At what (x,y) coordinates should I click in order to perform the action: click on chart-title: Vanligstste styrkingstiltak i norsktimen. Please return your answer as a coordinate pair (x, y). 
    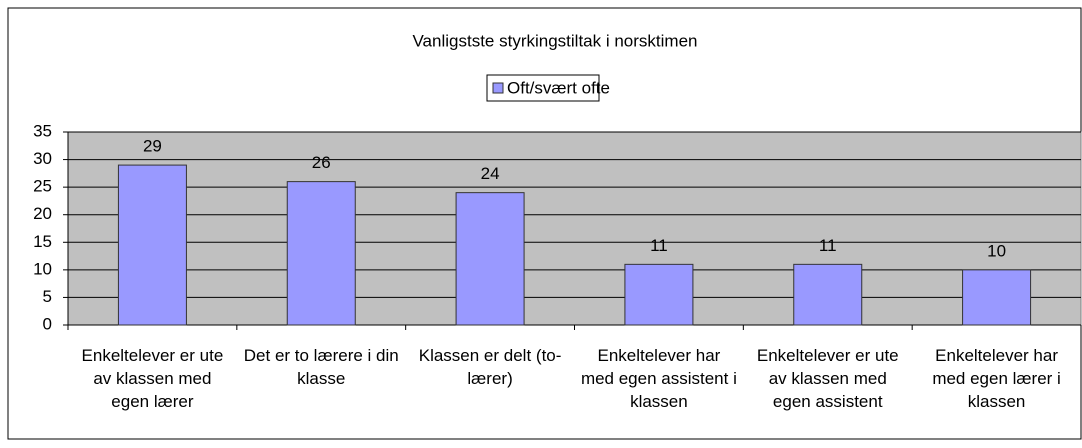
    Looking at the image, I should click on (554, 40).